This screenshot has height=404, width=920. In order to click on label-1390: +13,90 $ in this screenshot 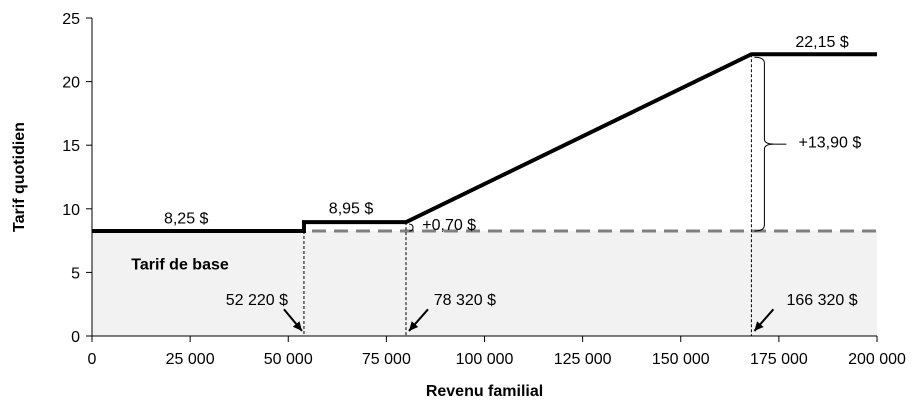, I will do `click(830, 142)`.